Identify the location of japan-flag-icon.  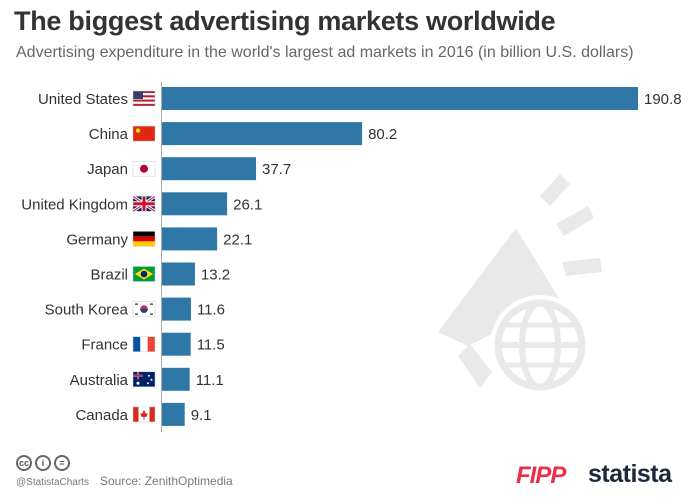
(144, 168).